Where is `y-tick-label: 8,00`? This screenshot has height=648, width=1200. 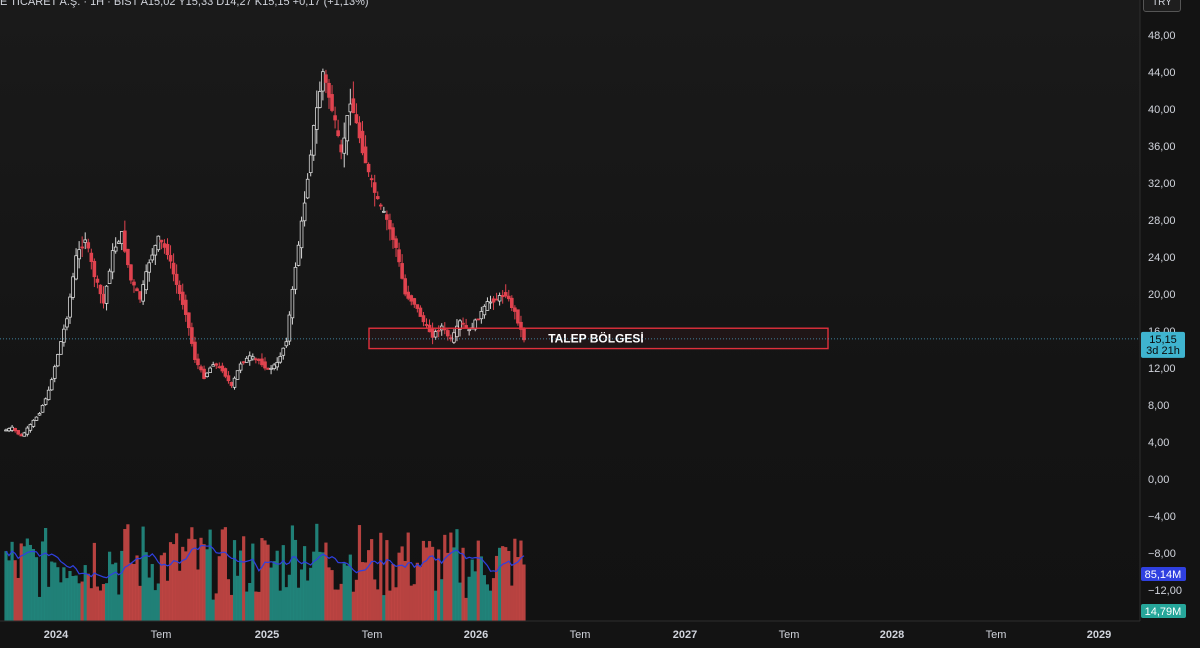
y-tick-label: 8,00 is located at coordinates (1158, 406).